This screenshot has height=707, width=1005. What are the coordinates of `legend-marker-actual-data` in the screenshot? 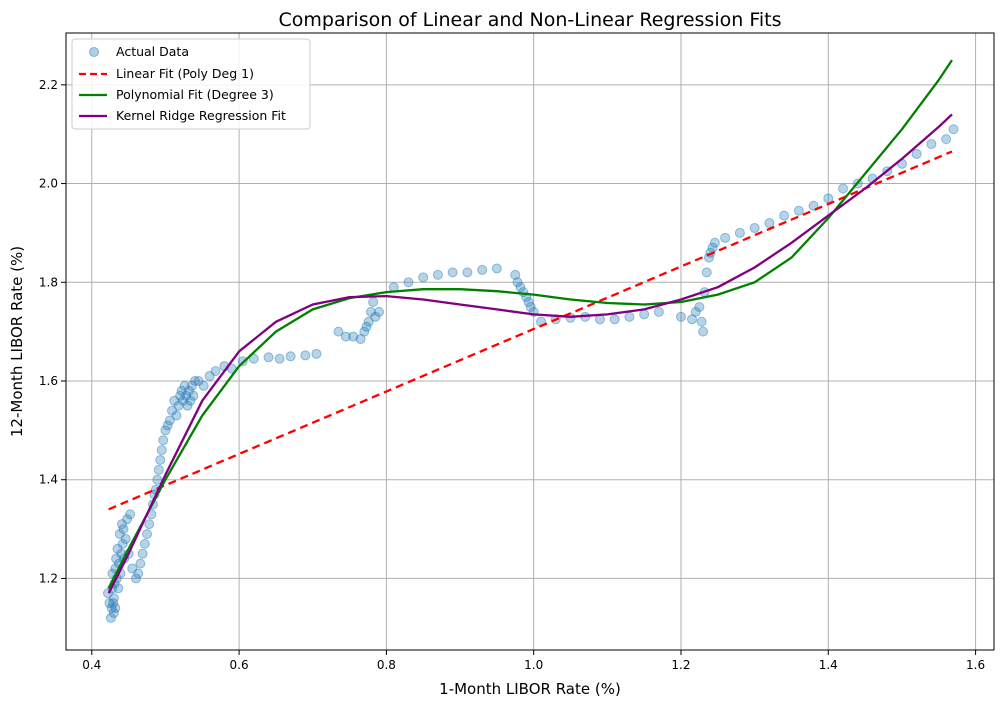 It's located at (94, 52).